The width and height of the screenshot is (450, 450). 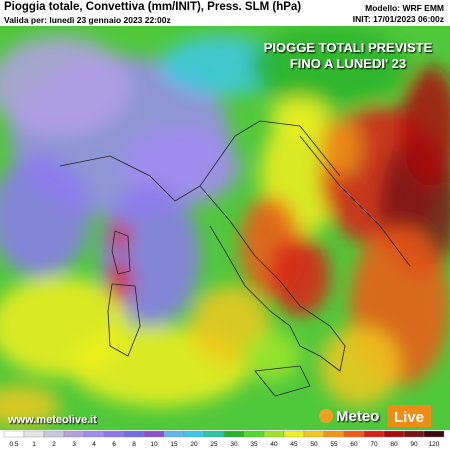 I want to click on legend-tick: 30, so click(x=234, y=444).